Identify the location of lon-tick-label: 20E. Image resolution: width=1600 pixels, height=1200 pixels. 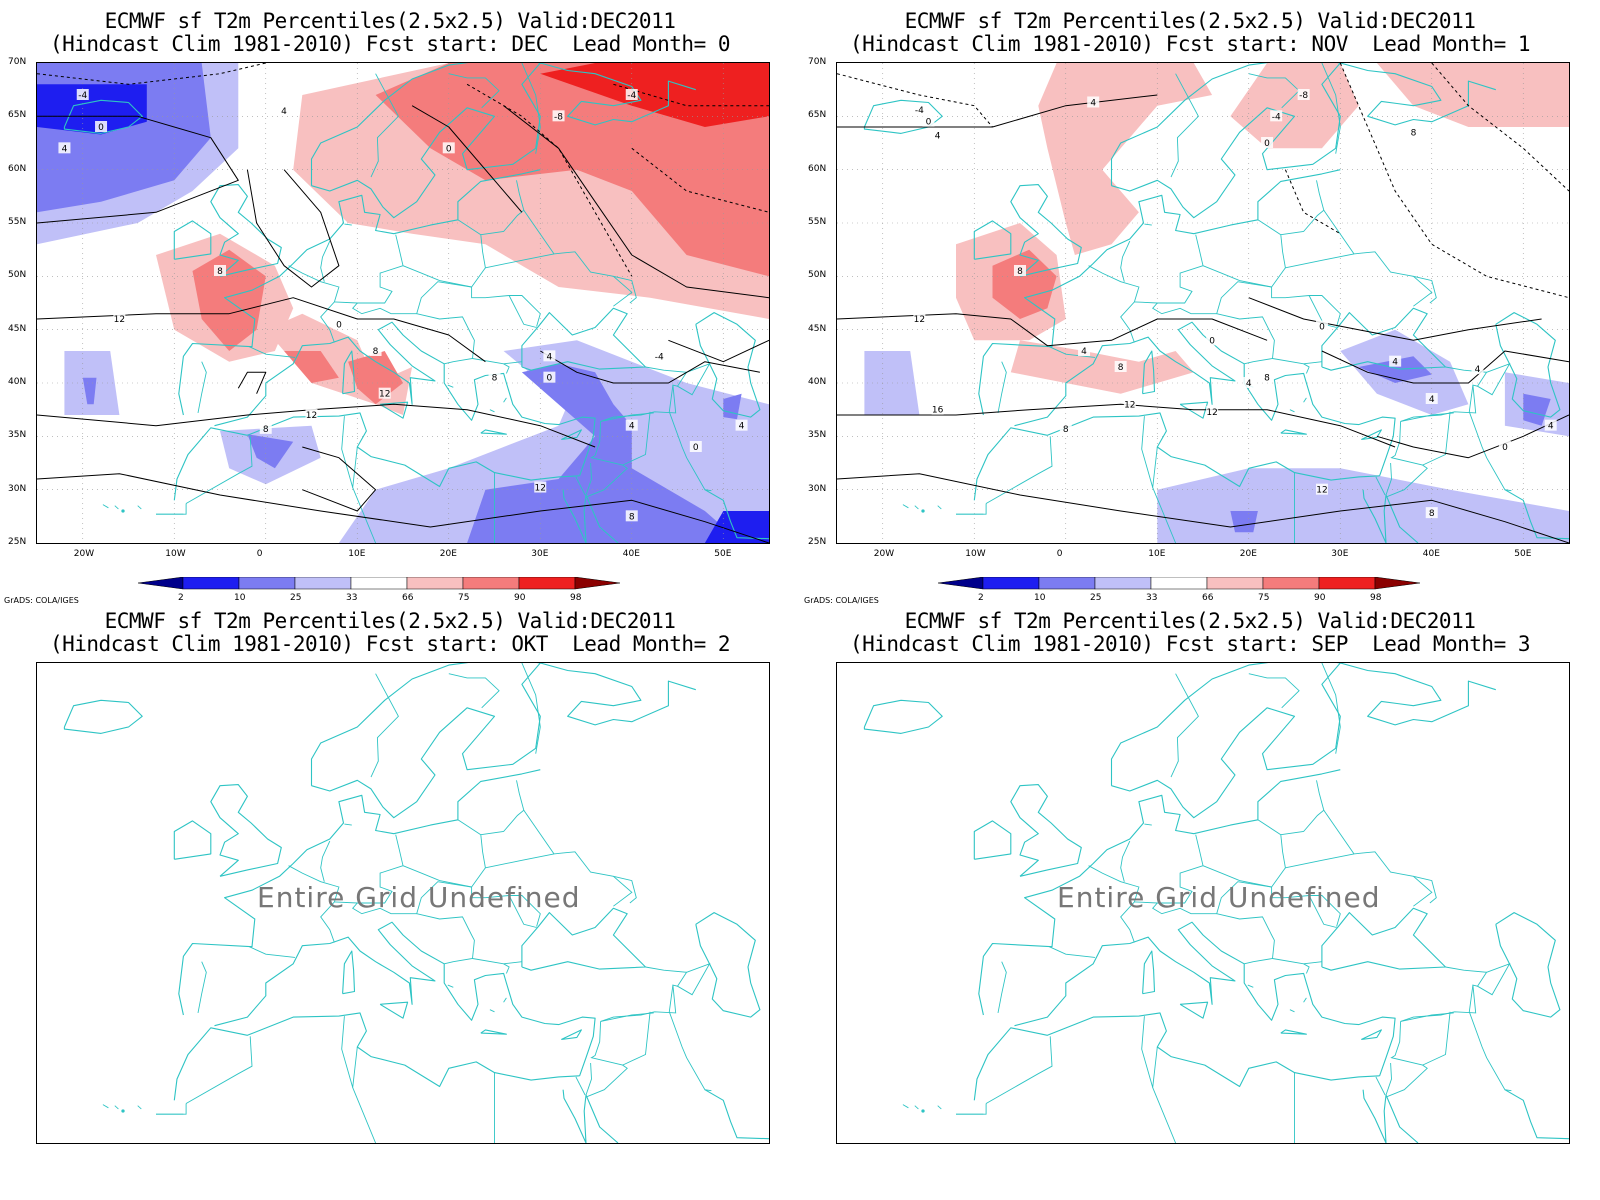
(448, 554).